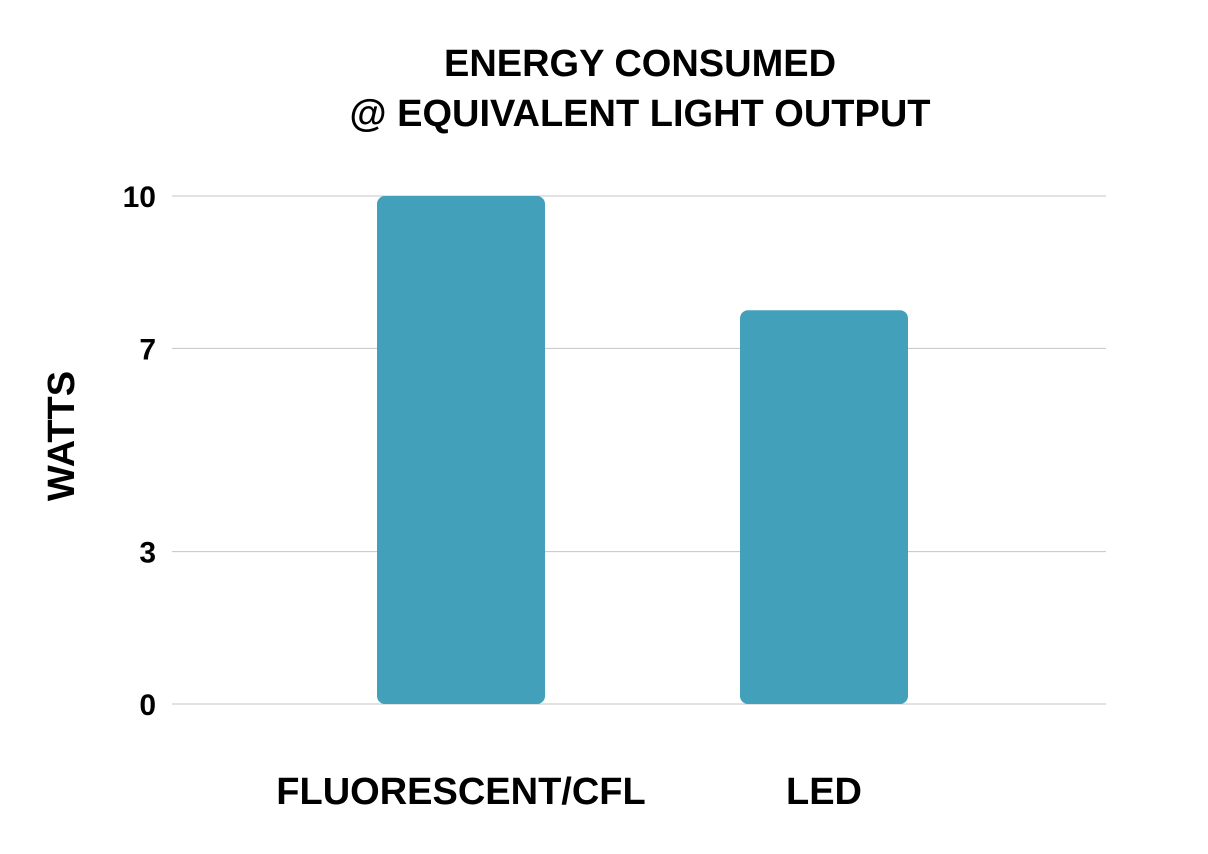 This screenshot has width=1208, height=854. Describe the element at coordinates (461, 450) in the screenshot. I see `bar-fluorescent-cfl` at that location.